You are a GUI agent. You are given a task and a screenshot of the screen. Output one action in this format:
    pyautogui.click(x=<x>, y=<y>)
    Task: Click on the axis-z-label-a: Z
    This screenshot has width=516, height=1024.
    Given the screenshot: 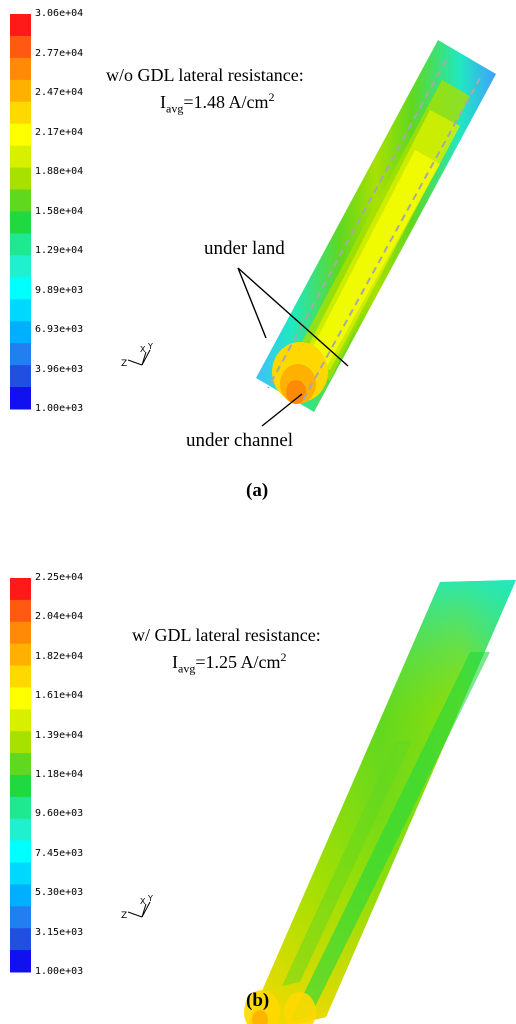 What is the action you would take?
    pyautogui.click(x=124, y=364)
    